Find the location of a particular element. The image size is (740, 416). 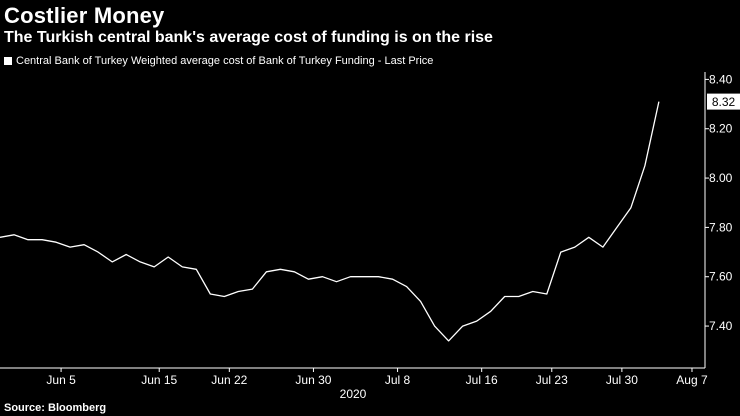

source-note: Source: Bloomberg is located at coordinates (55, 408).